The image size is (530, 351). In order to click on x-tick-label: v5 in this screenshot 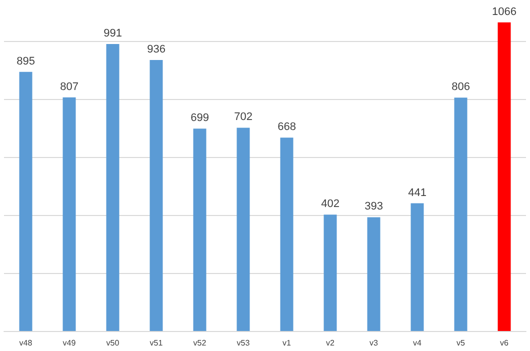, I will do `click(461, 343)`.